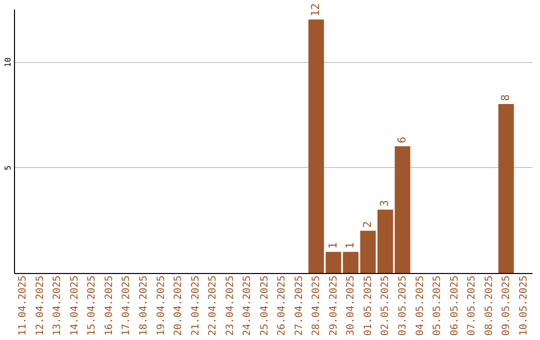 The height and width of the screenshot is (340, 540). I want to click on y-tick-label: 10, so click(8, 62).